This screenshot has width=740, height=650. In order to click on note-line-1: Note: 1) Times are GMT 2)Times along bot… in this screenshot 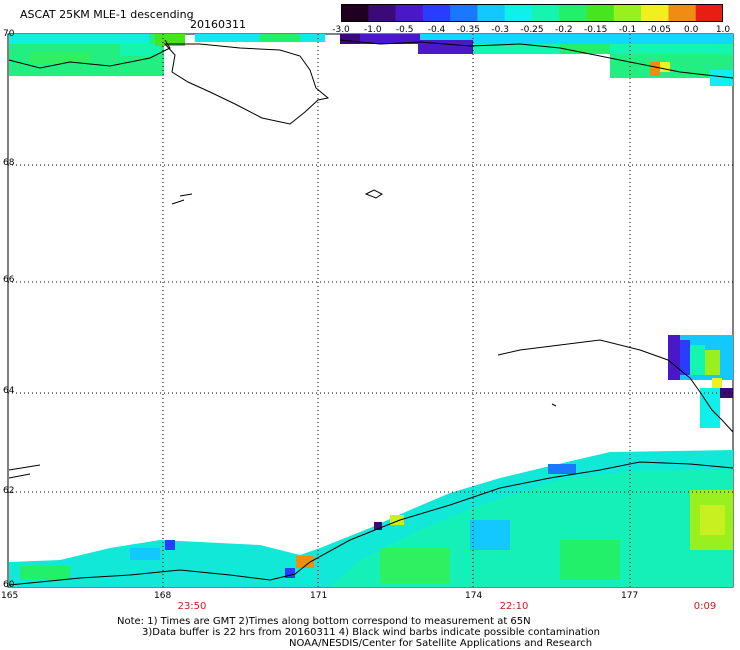, I will do `click(324, 621)`.